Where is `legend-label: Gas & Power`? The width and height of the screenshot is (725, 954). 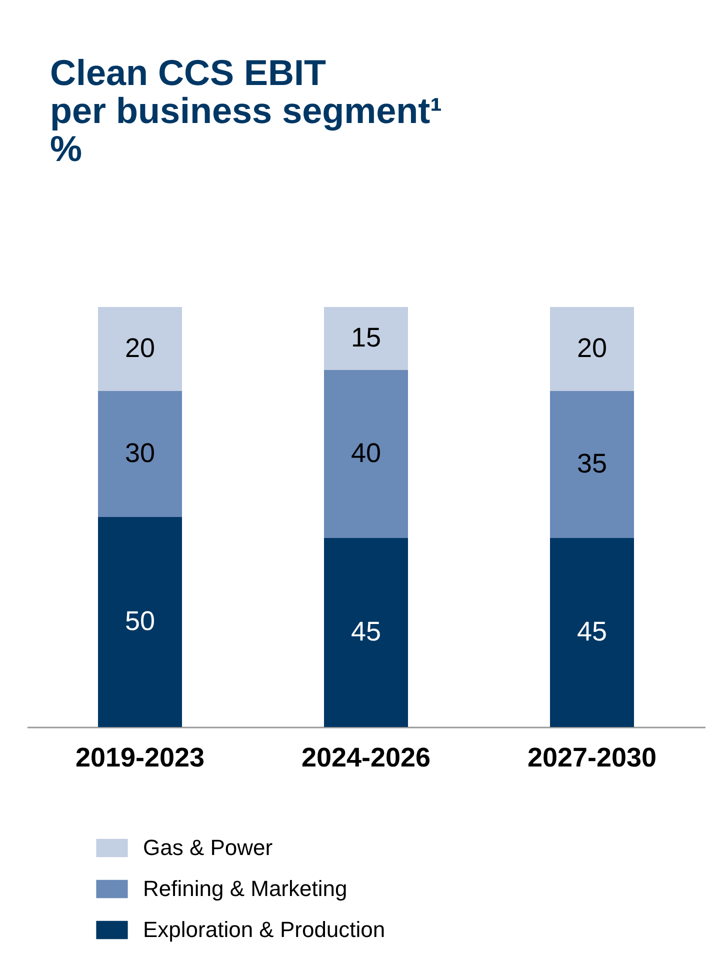 legend-label: Gas & Power is located at coordinates (208, 847).